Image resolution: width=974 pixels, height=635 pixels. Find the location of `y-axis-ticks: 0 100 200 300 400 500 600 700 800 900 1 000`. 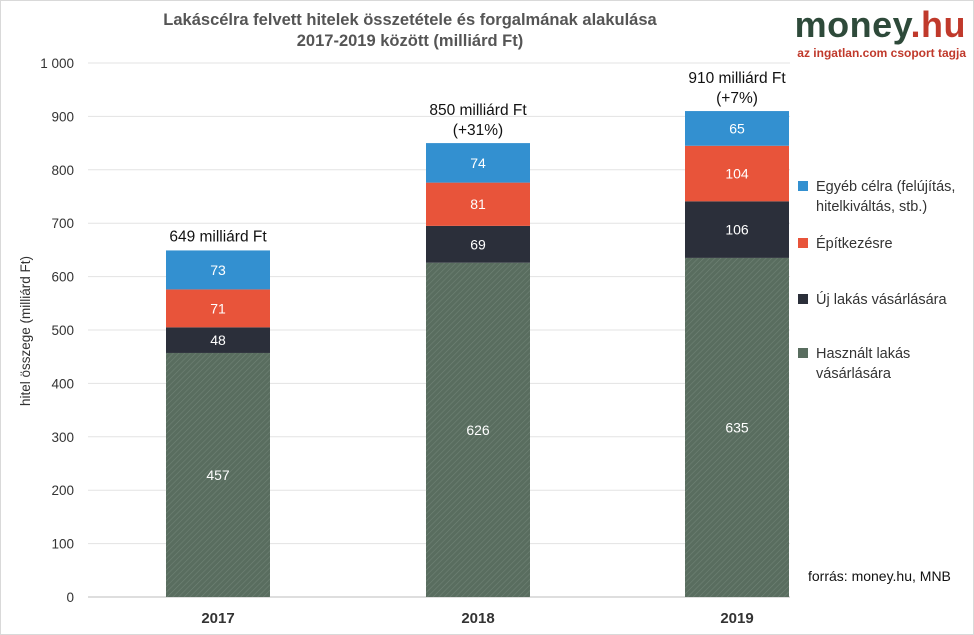

y-axis-ticks: 0 100 200 300 400 500 600 700 800 900 1 000 is located at coordinates (57, 330).